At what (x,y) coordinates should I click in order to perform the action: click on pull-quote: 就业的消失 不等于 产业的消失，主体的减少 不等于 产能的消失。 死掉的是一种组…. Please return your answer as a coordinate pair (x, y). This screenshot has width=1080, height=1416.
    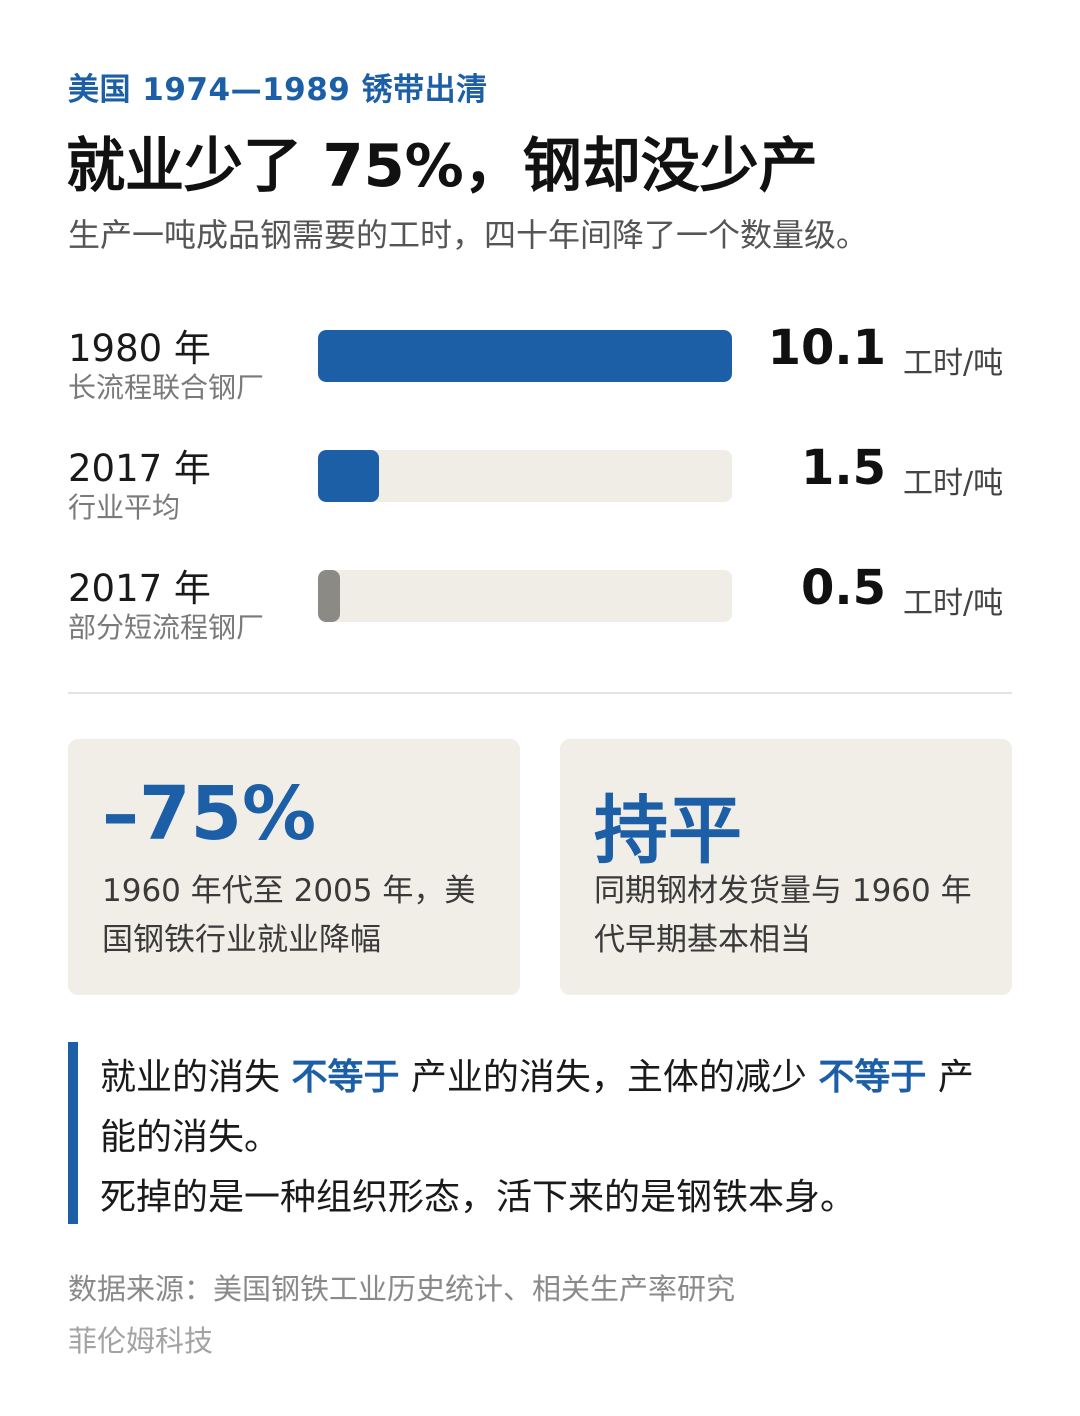
    Looking at the image, I should click on (540, 1133).